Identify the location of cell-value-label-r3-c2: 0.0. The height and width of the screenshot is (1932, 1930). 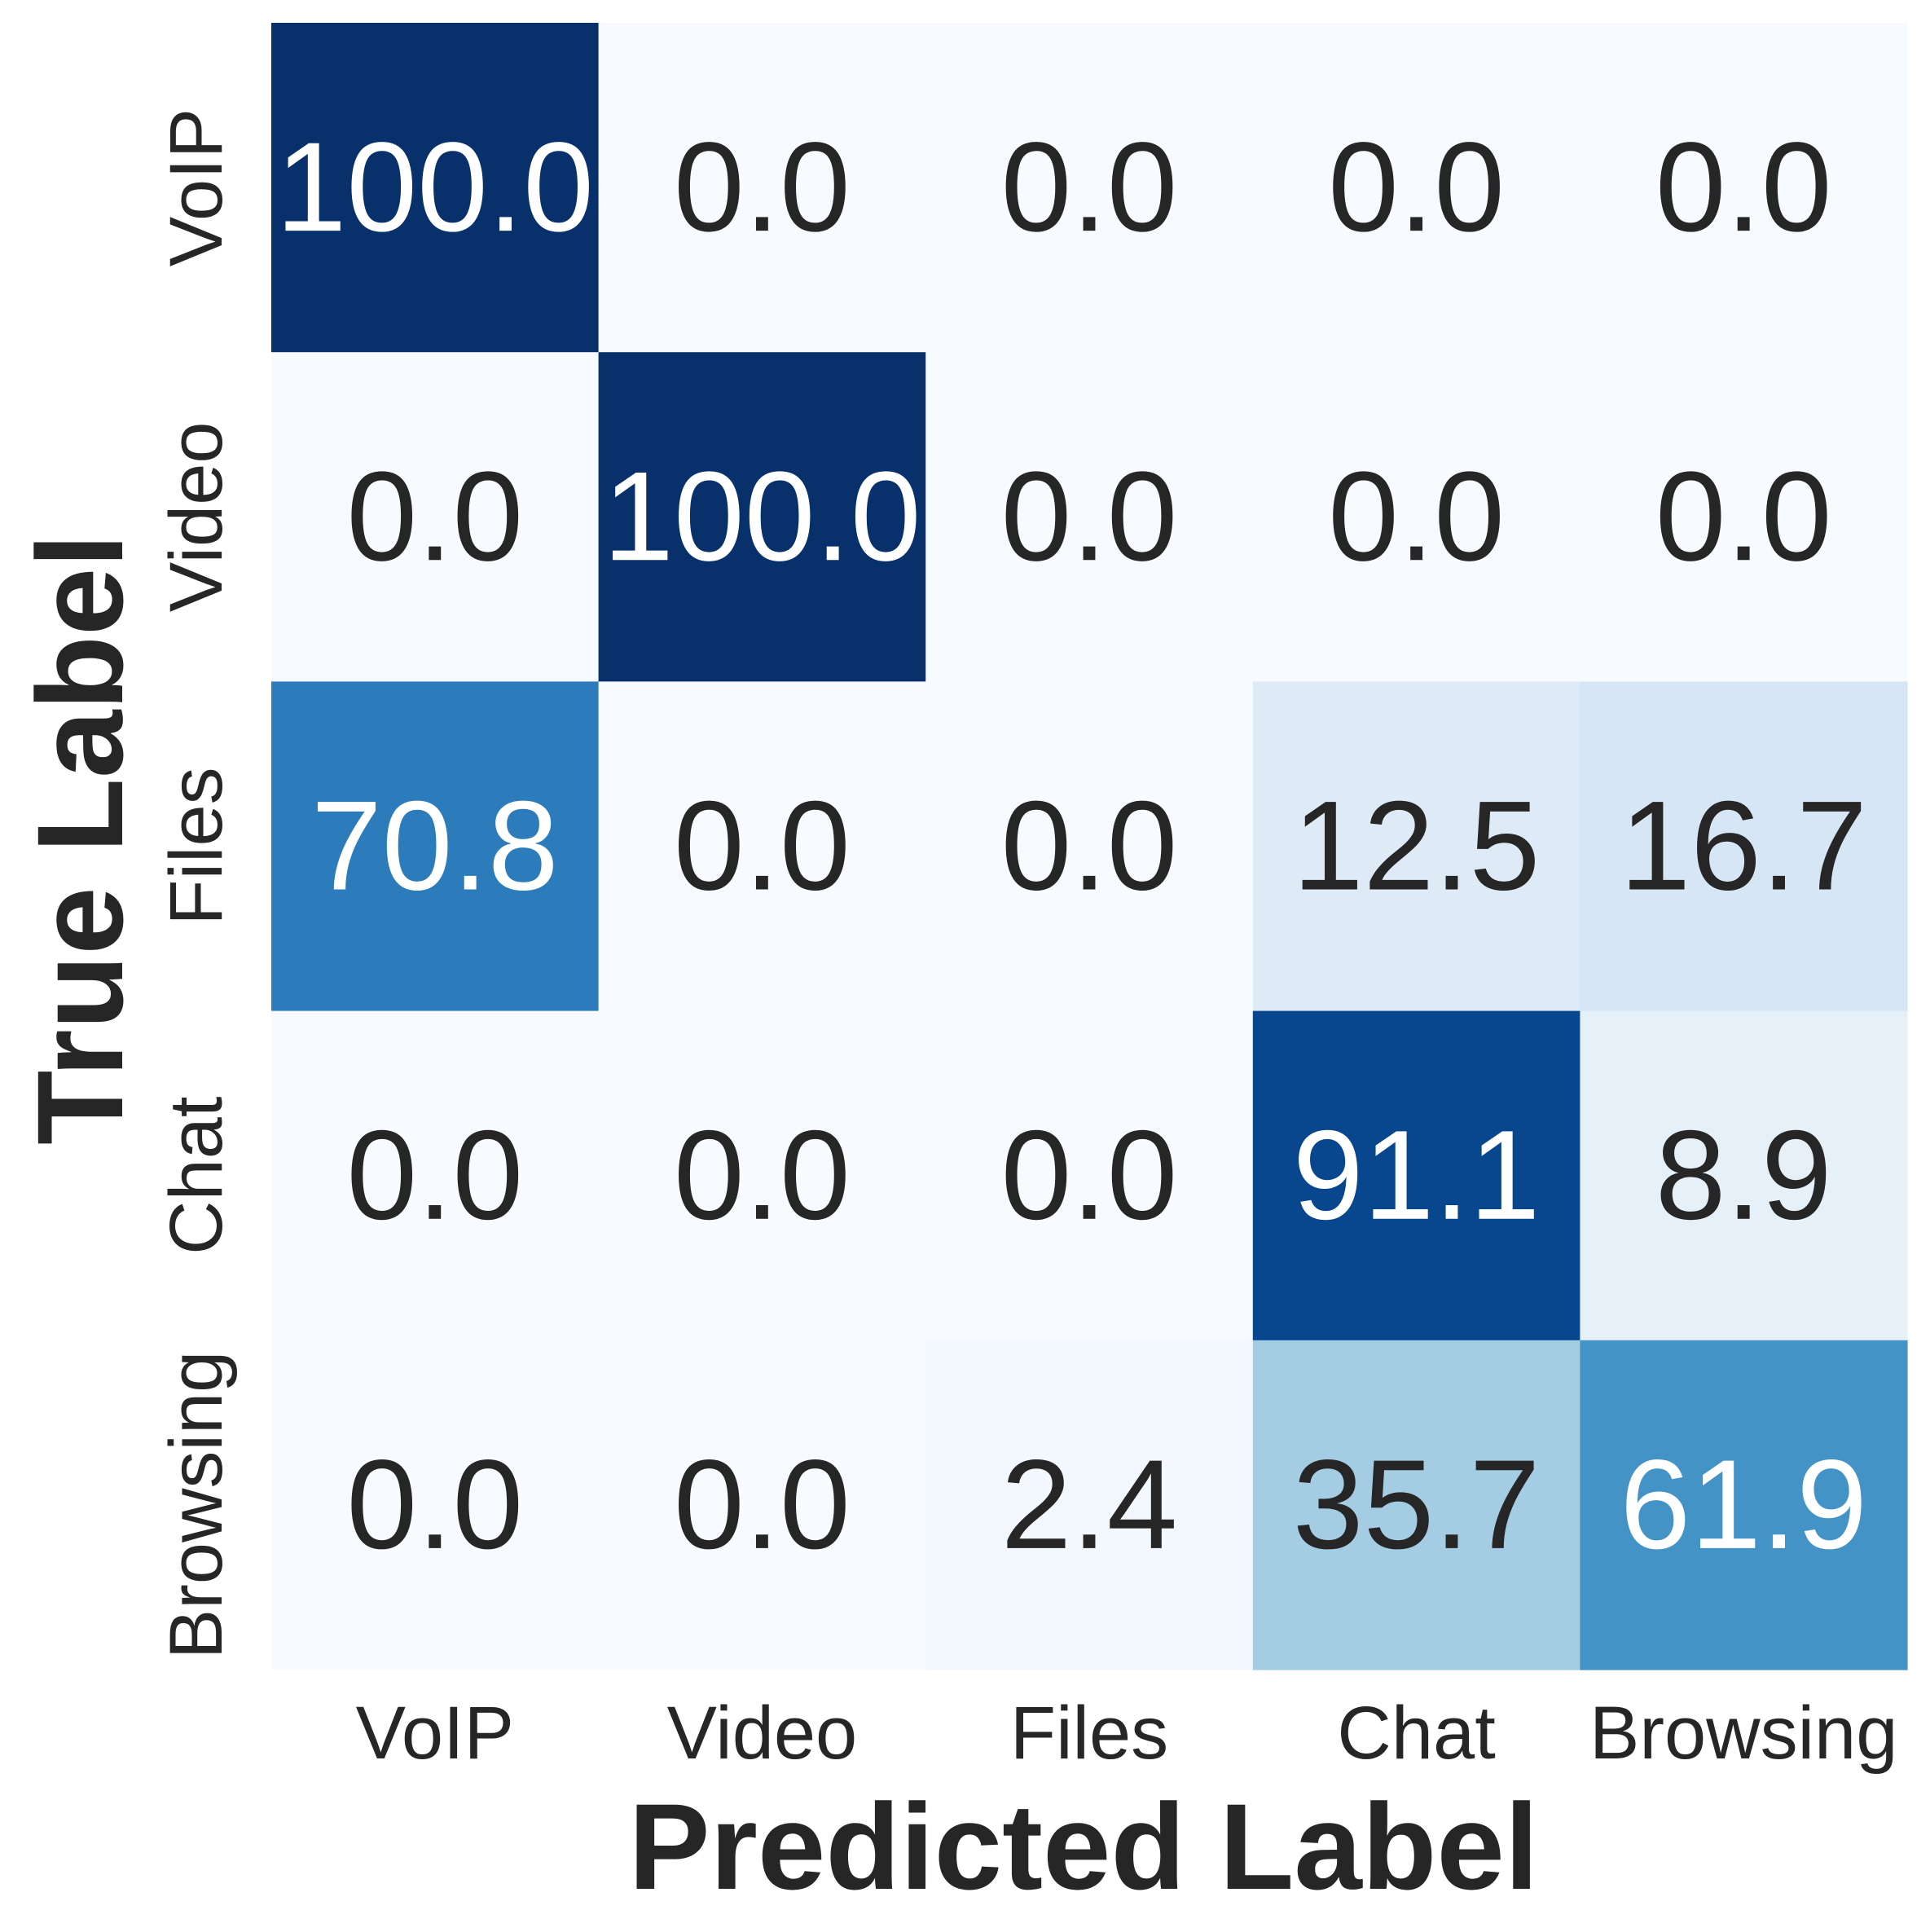
(1089, 1176).